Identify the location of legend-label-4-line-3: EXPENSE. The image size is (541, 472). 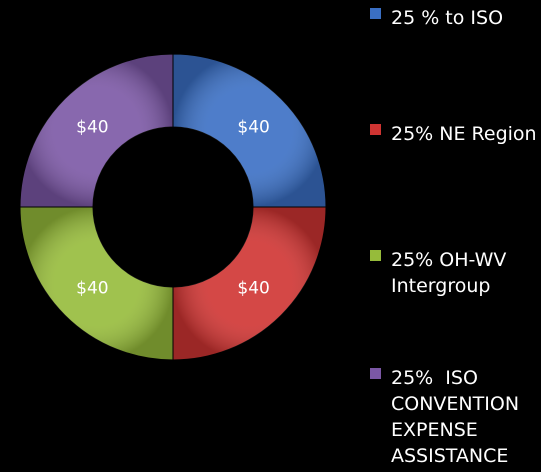
(434, 430).